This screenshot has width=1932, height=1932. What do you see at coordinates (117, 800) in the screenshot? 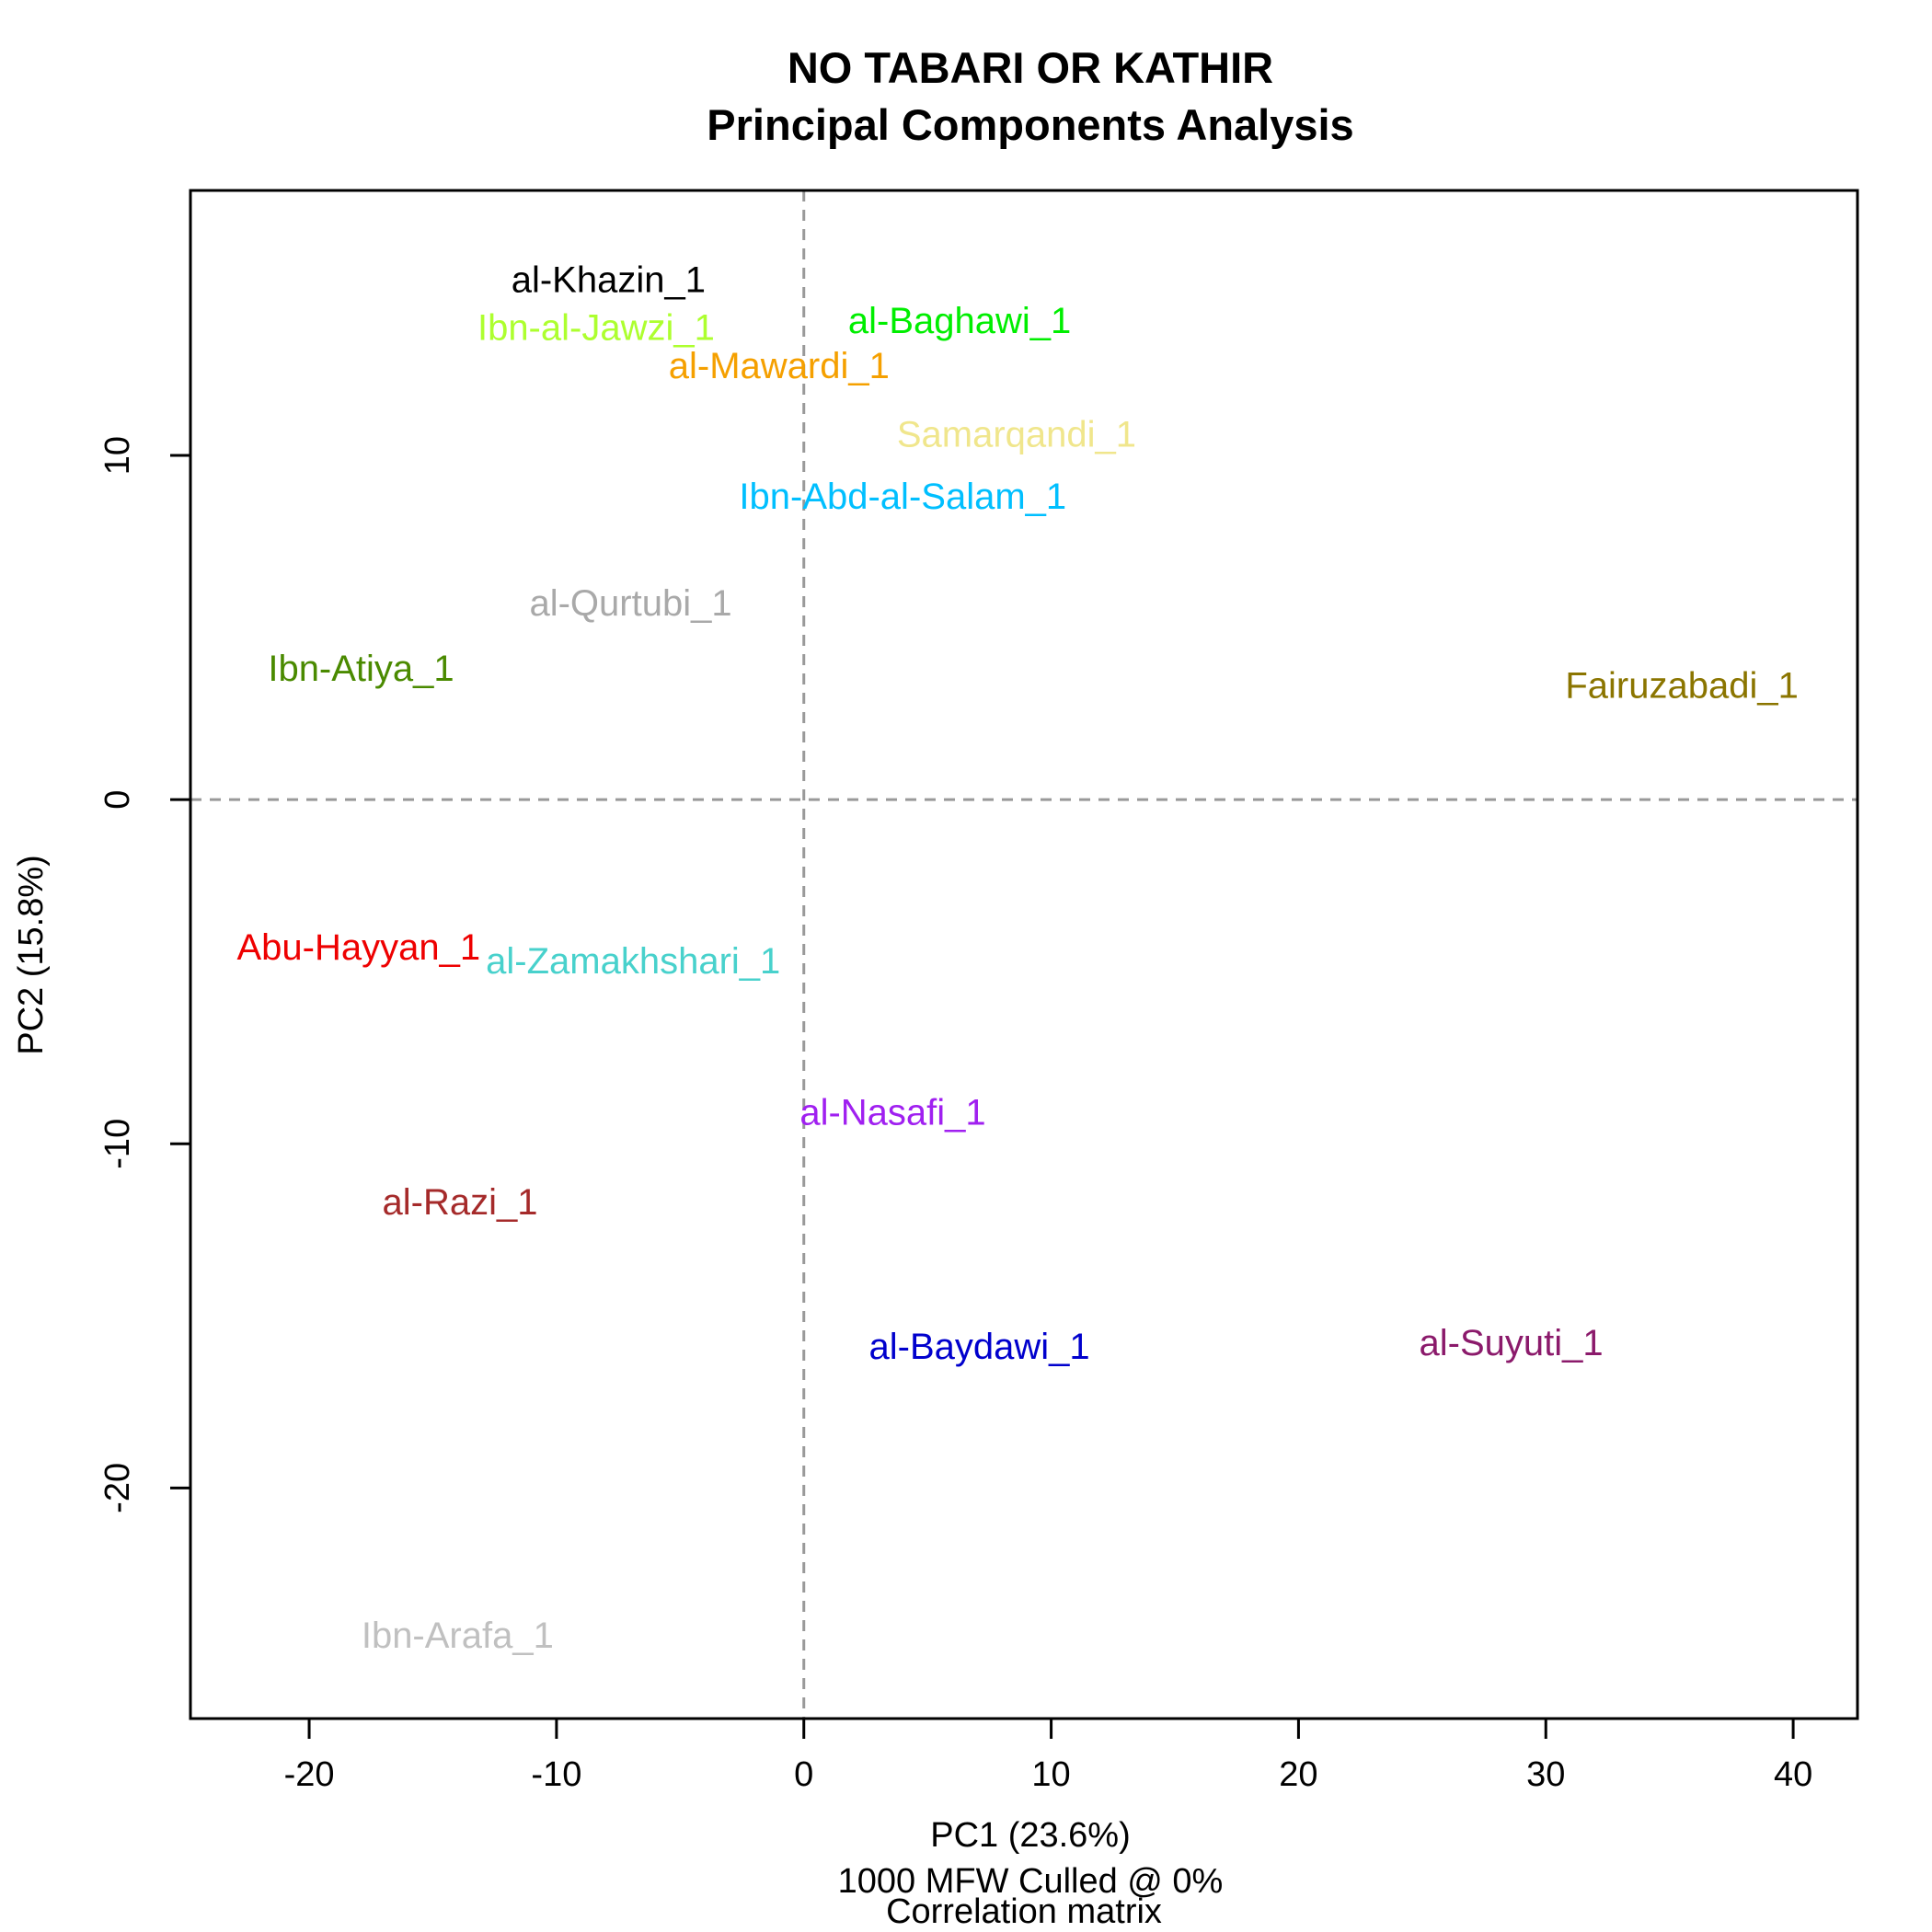
I see `y-tick-label: 0` at bounding box center [117, 800].